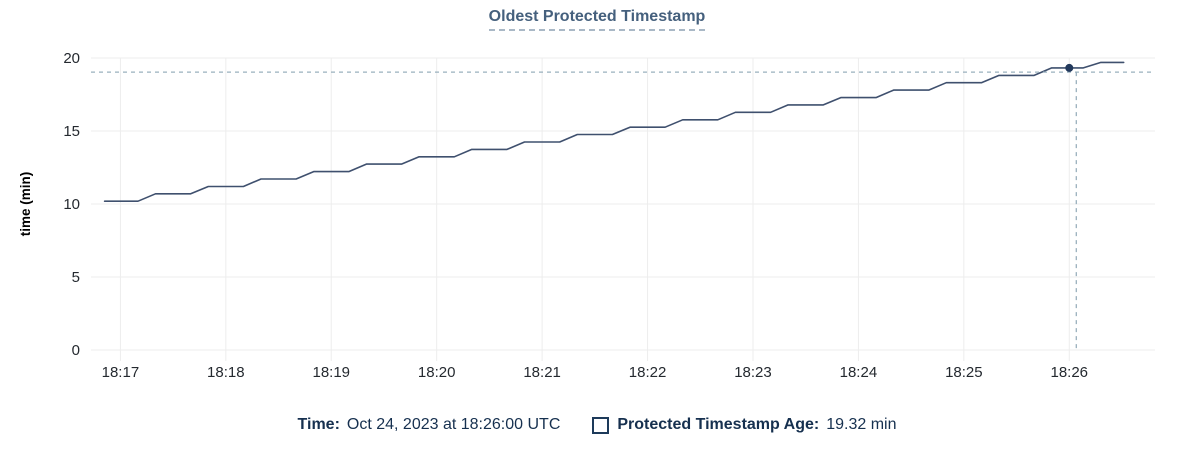 The image size is (1194, 466). I want to click on x-tick-label: 18:20, so click(437, 372).